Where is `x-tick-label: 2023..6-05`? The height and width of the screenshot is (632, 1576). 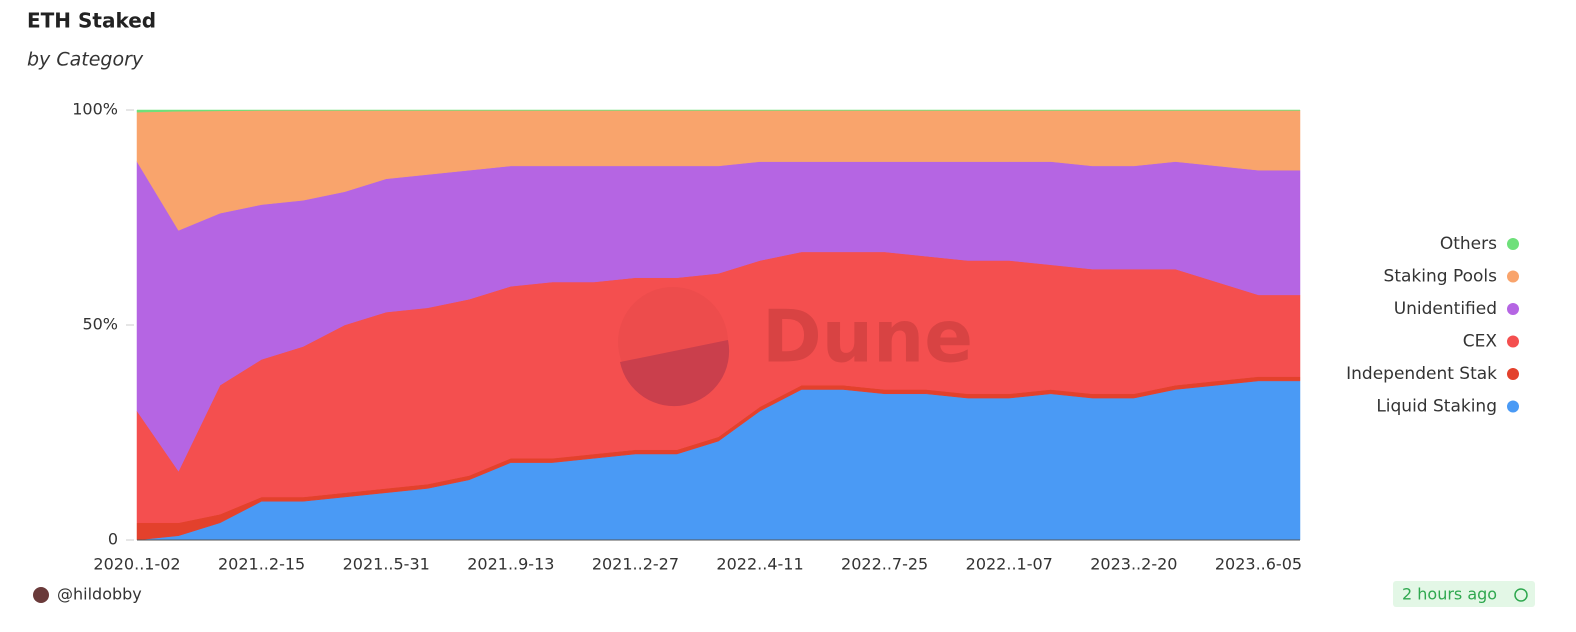 x-tick-label: 2023..6-05 is located at coordinates (1258, 564).